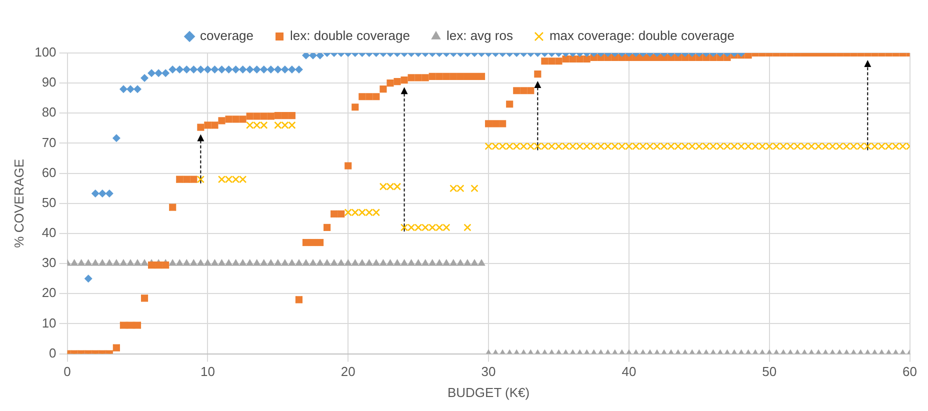  What do you see at coordinates (488, 372) in the screenshot?
I see `x-tick-label: 30` at bounding box center [488, 372].